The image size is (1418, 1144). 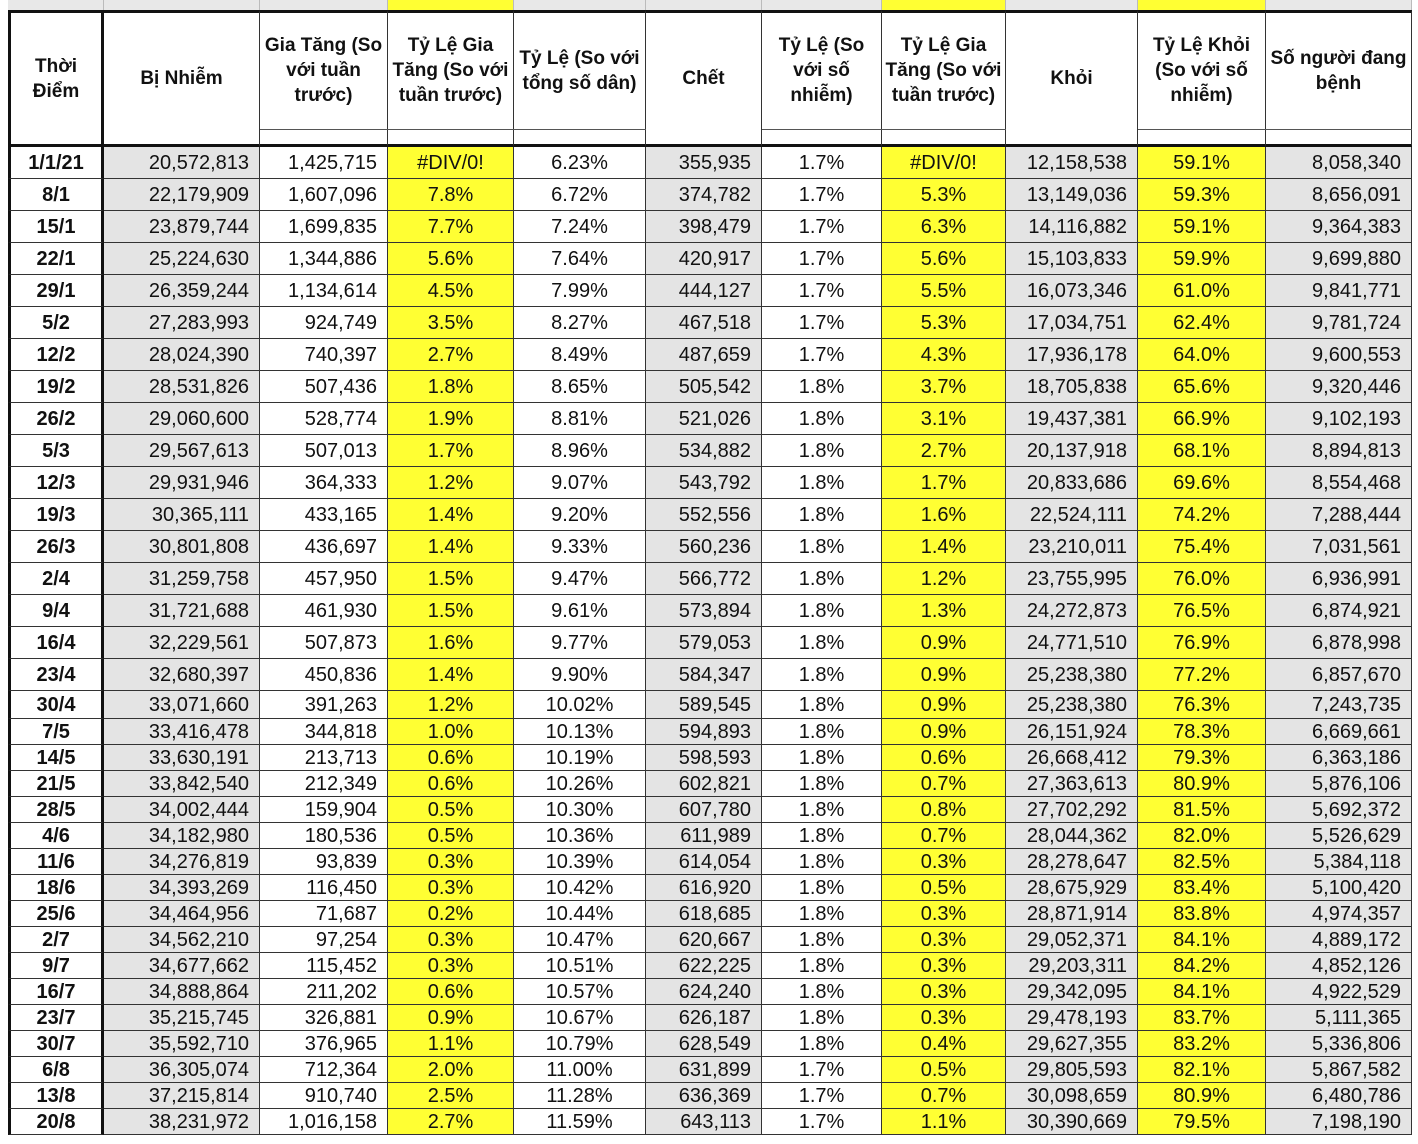 What do you see at coordinates (1072, 451) in the screenshot?
I see `table-cell: 20,137,918` at bounding box center [1072, 451].